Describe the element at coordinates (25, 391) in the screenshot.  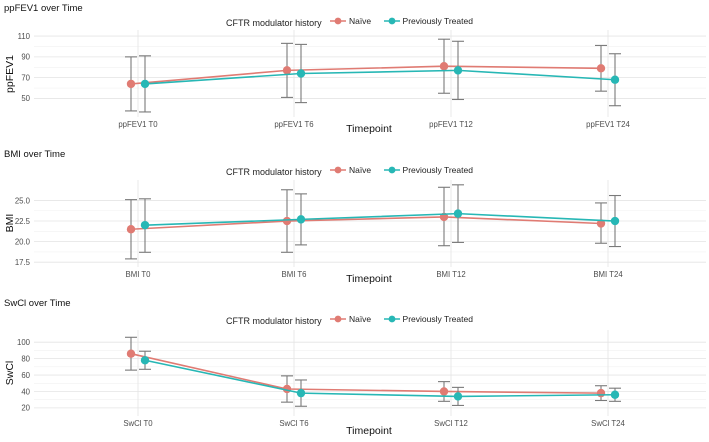
I see `y-tick-label: 40` at that location.